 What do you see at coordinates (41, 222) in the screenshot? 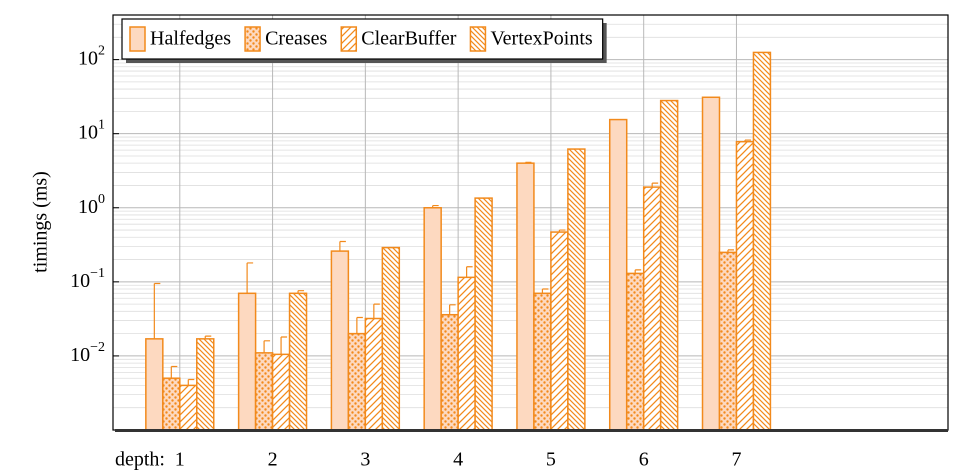
I see `y-axis-label: timings (ms)` at bounding box center [41, 222].